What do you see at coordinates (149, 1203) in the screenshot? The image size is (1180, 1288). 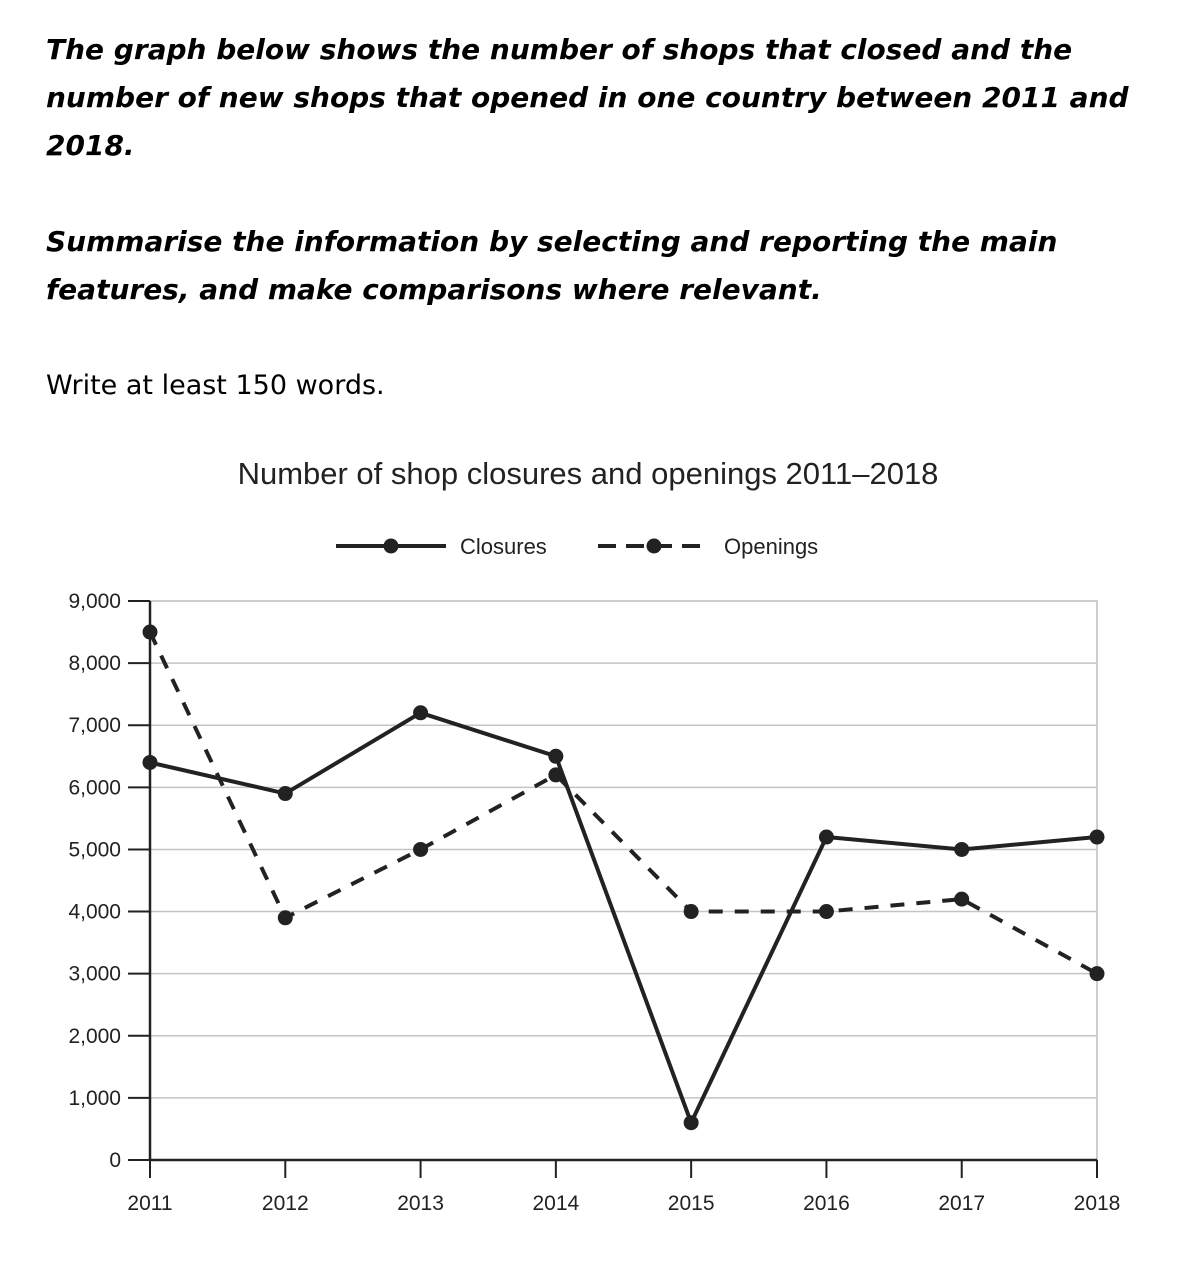 I see `x-tick-label: 2011` at bounding box center [149, 1203].